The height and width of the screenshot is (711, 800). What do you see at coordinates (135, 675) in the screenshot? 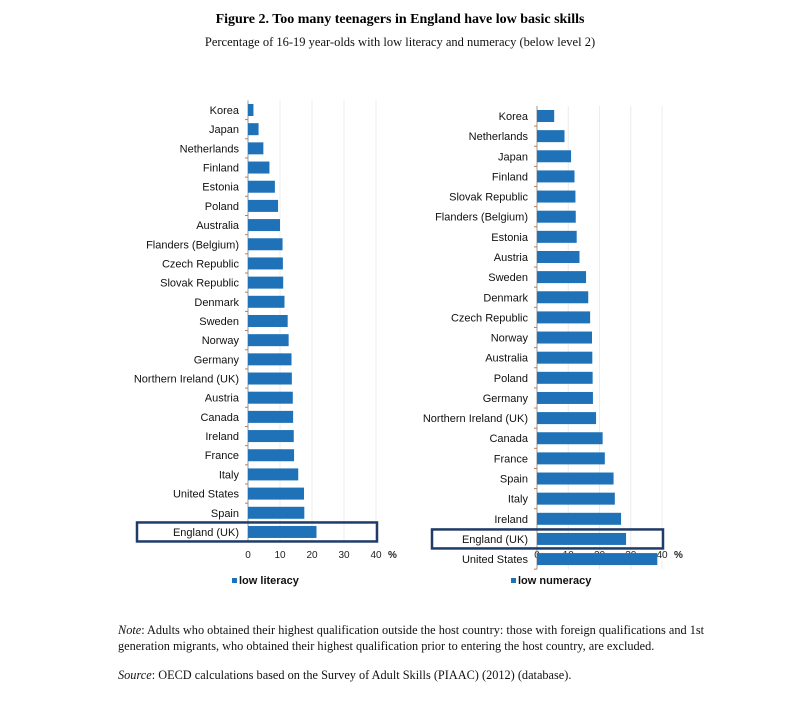
I see `source-label: Source` at bounding box center [135, 675].